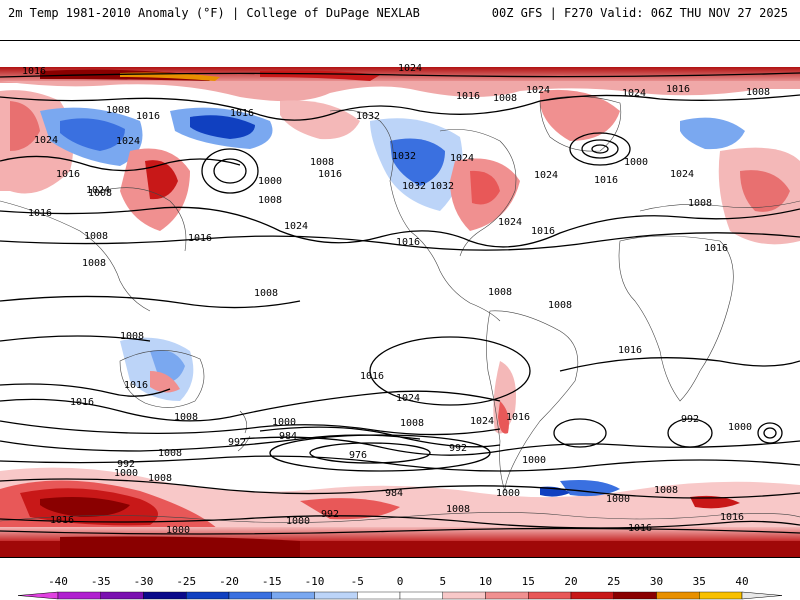 The height and width of the screenshot is (600, 800). I want to click on colorbar-tick-label: -40, so click(58, 581).